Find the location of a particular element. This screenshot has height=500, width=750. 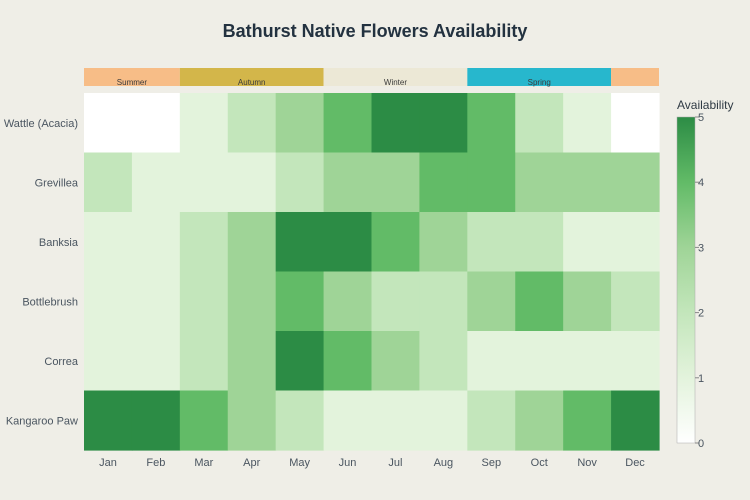

colorbar-tick-label: 2 is located at coordinates (701, 314).